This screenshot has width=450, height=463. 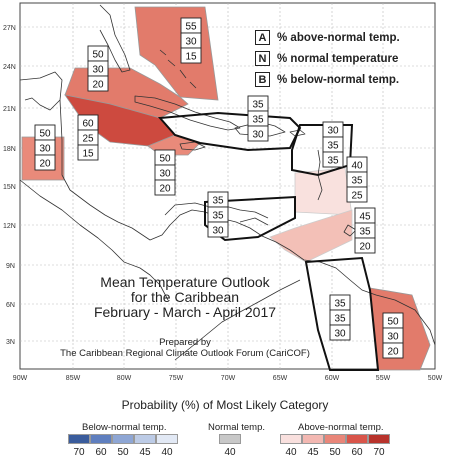 What do you see at coordinates (79, 452) in the screenshot?
I see `legend-below-tick: 70` at bounding box center [79, 452].